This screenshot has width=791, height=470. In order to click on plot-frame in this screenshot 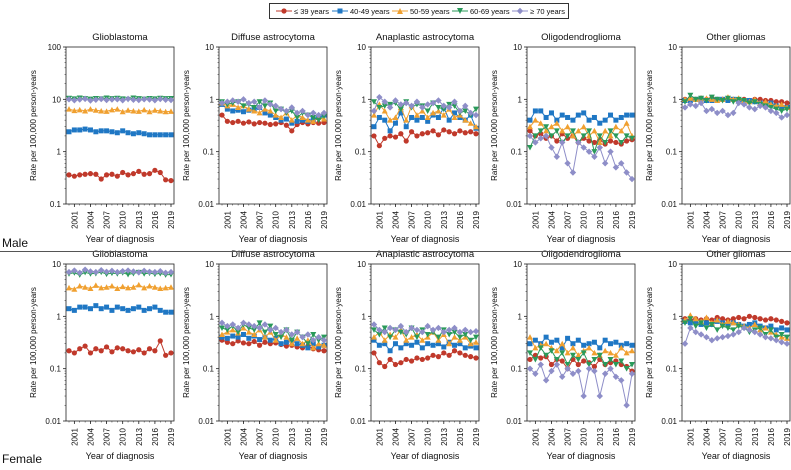, I will do `click(581, 342)`.